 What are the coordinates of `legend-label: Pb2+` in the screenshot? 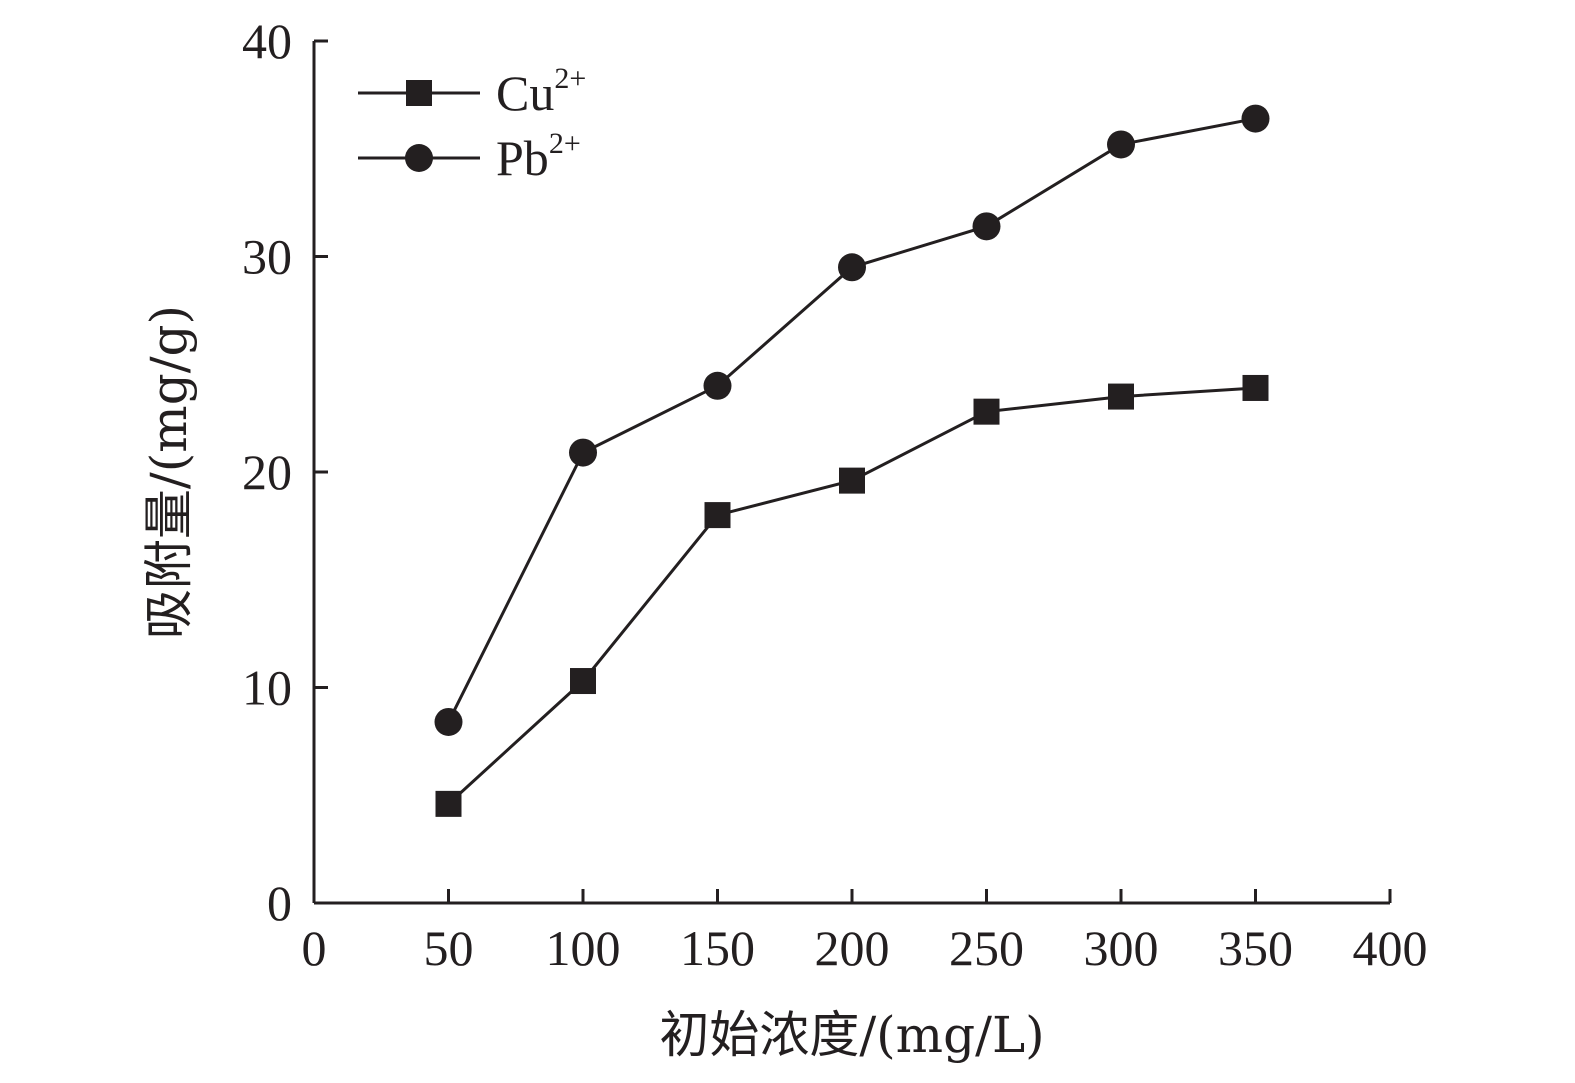 It's located at (538, 156).